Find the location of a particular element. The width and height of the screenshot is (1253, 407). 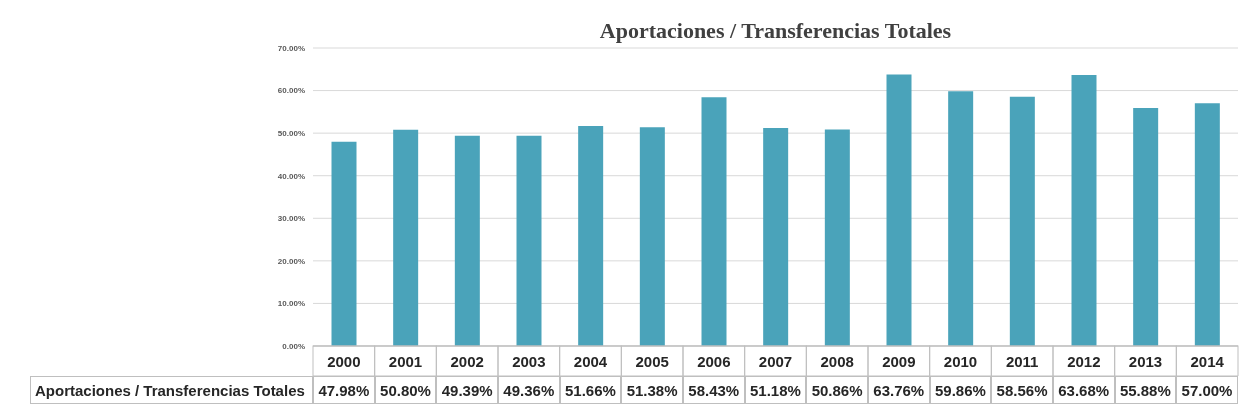

x-tick-label: 2000 is located at coordinates (344, 361).